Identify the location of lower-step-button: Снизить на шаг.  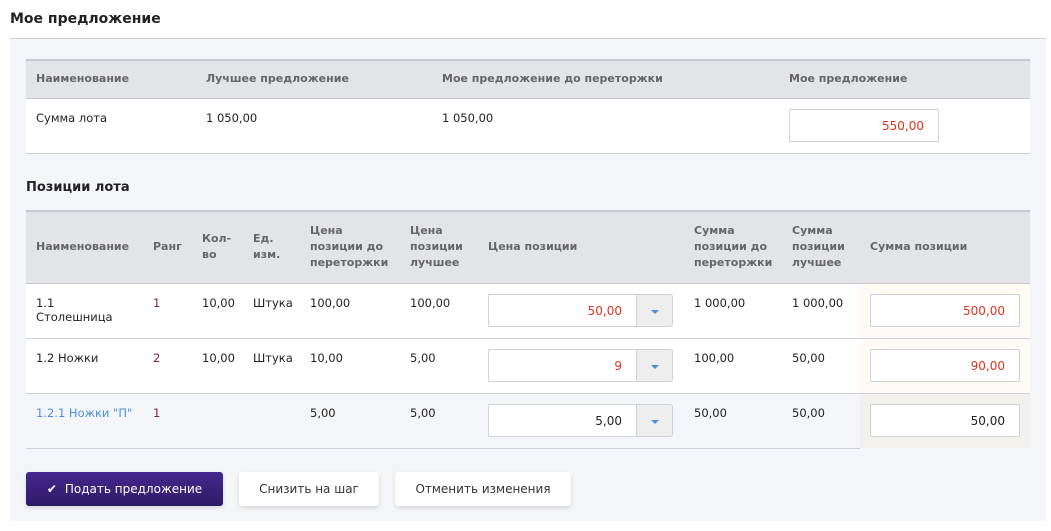
(309, 489).